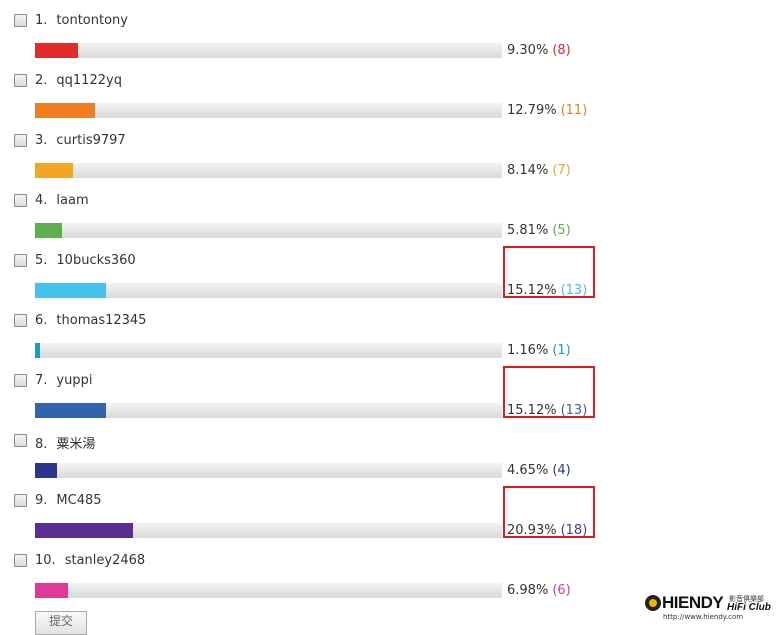 Image resolution: width=778 pixels, height=635 pixels. What do you see at coordinates (89, 80) in the screenshot?
I see `option-name: qq1122yq` at bounding box center [89, 80].